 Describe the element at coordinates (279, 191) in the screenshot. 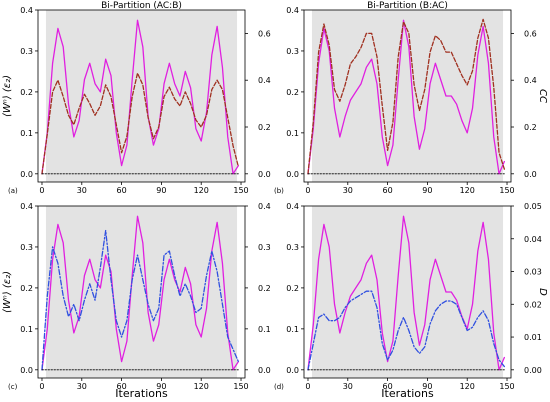

I see `panel-label: (b)` at that location.